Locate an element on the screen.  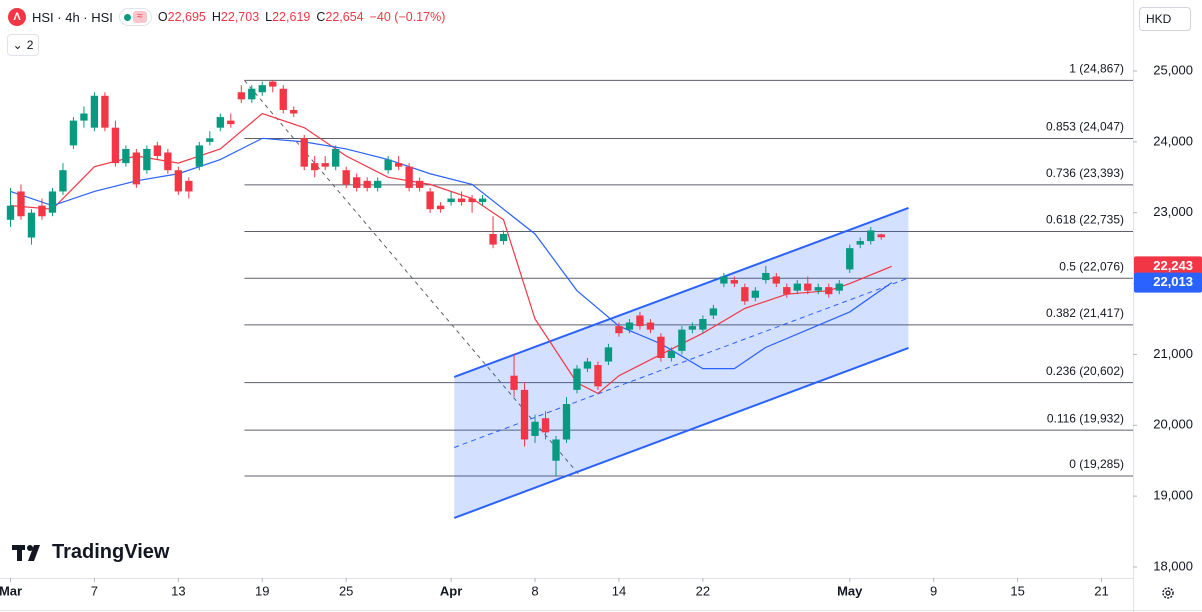
brand-name: TradingView is located at coordinates (111, 552).